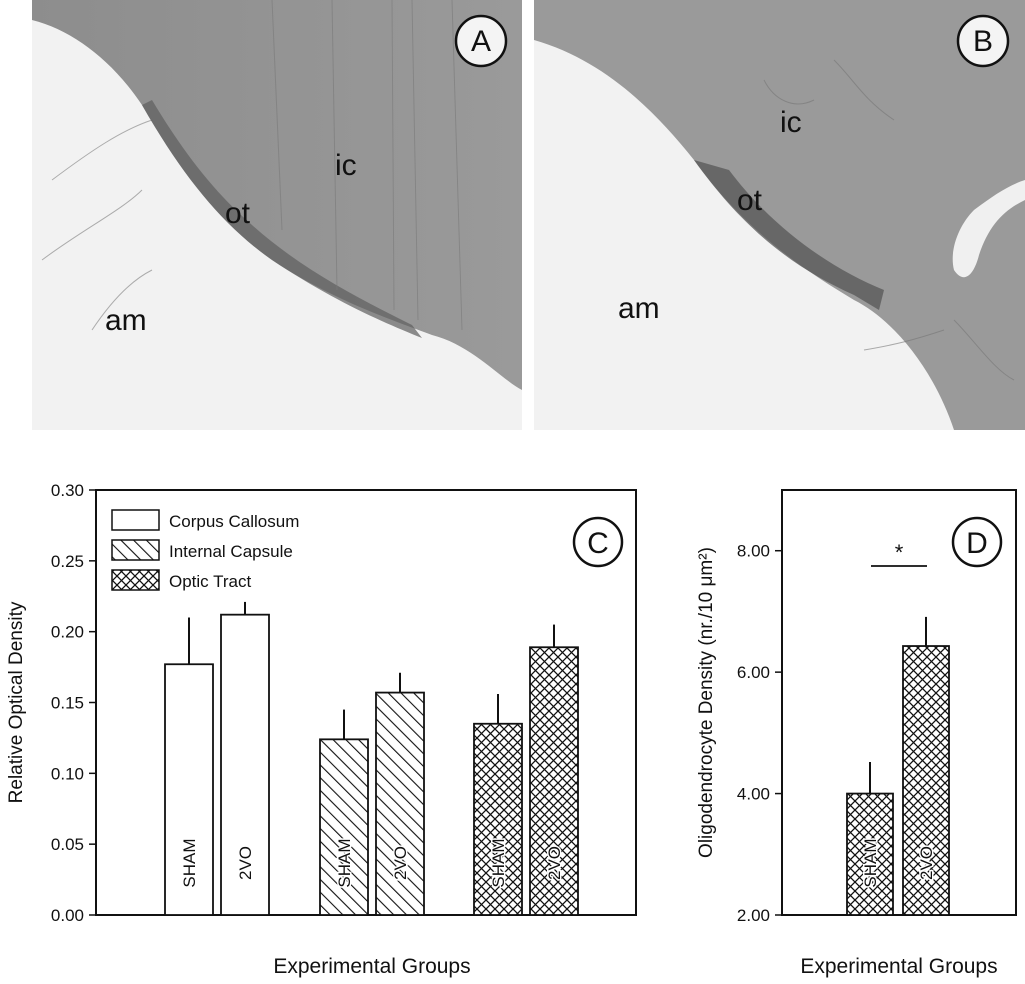  I want to click on chart-d-bar-label: SHAM, so click(870, 862).